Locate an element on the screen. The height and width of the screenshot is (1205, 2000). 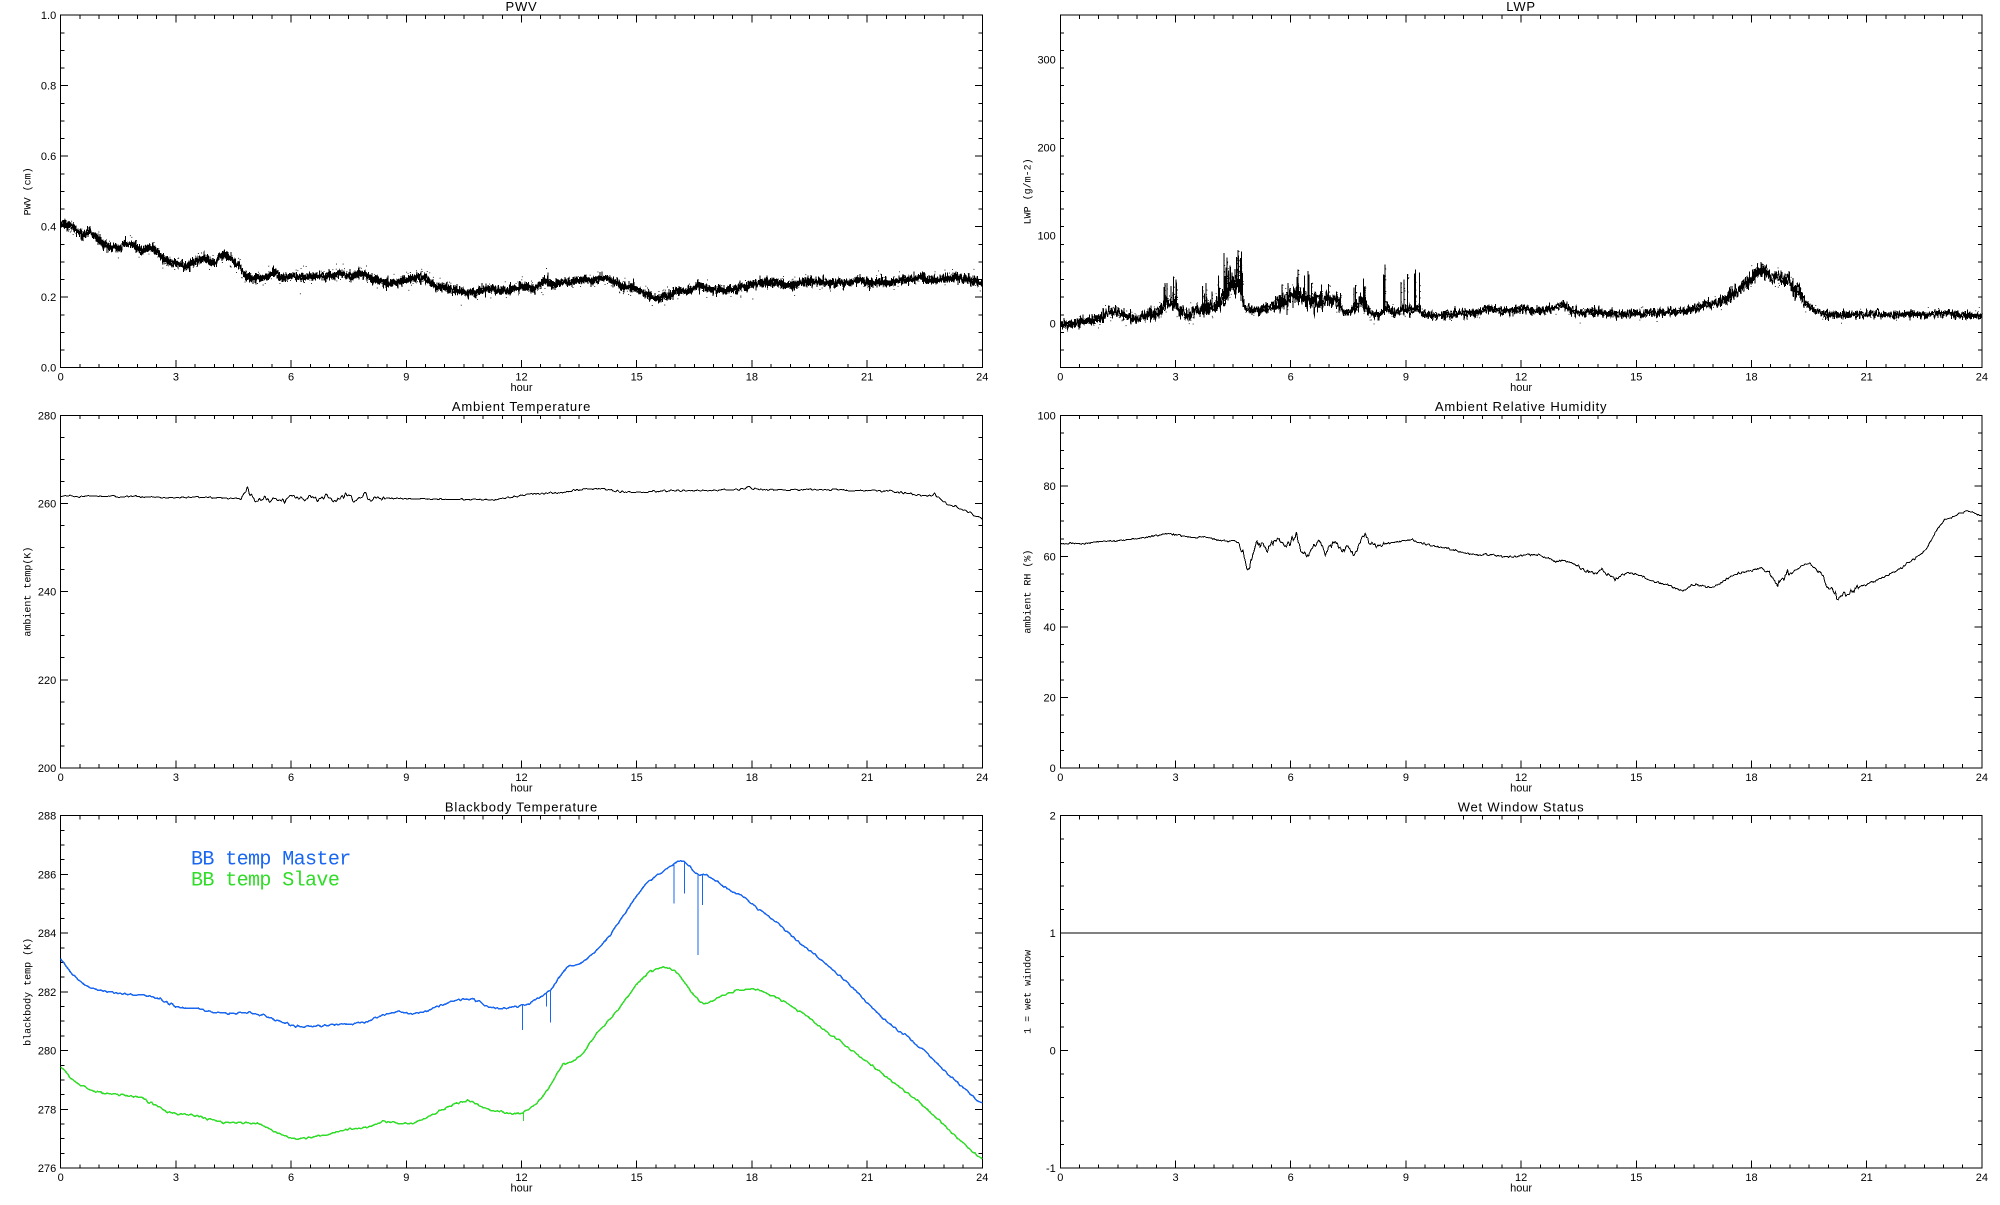
svg-text: Ambient Relative Humidity is located at coordinates (1521, 406).